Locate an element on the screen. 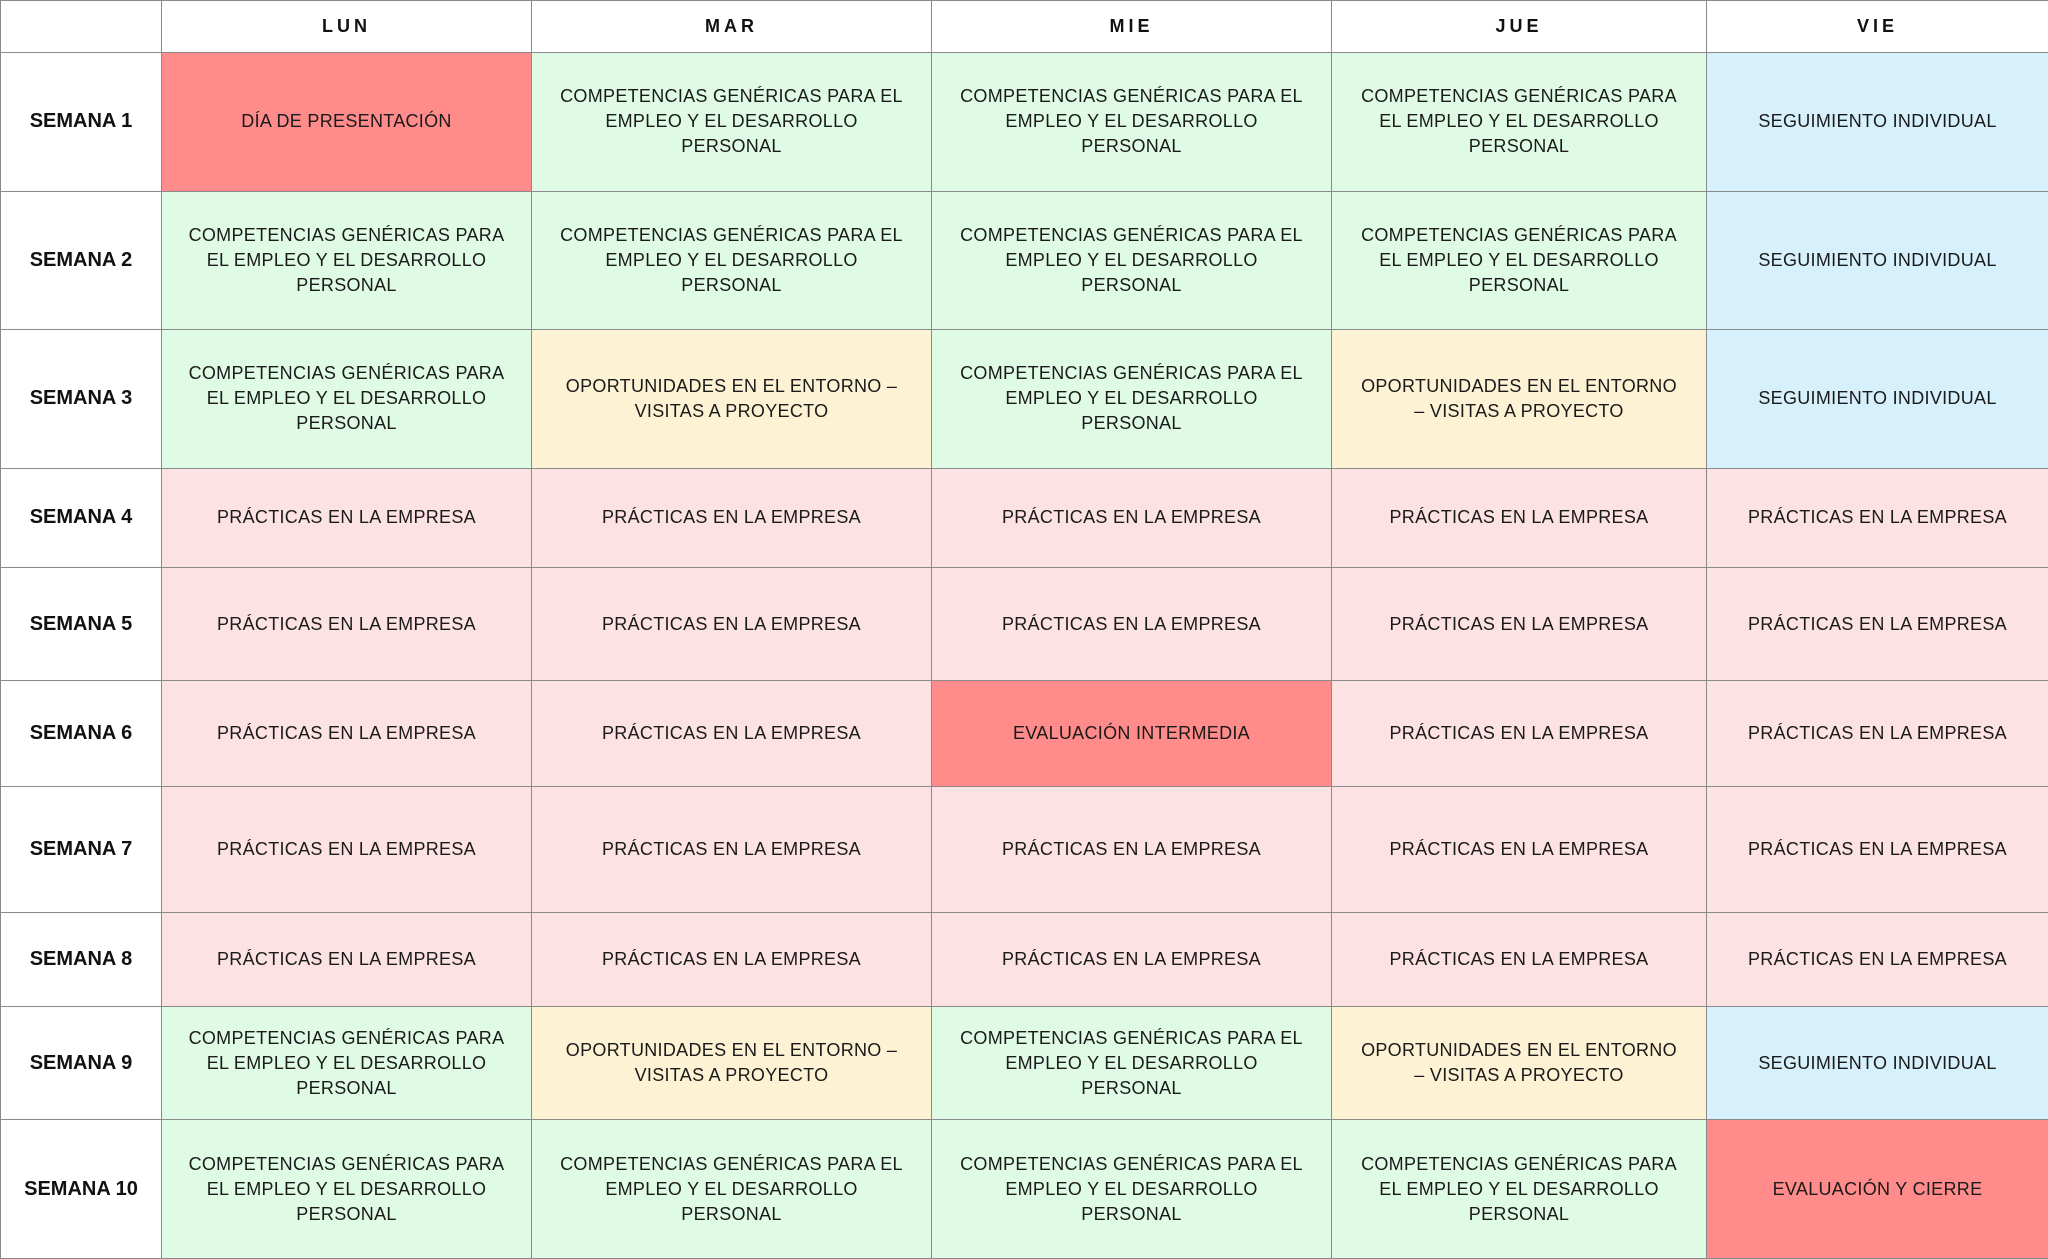  day-header-mie: MIE is located at coordinates (1131, 26).